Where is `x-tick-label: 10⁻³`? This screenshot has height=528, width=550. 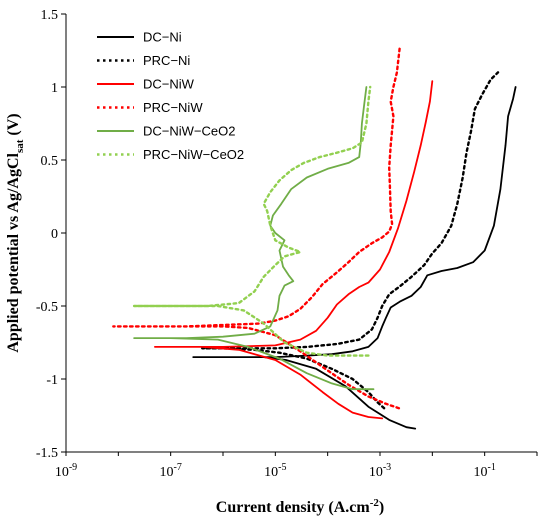 x-tick-label: 10⁻³ is located at coordinates (380, 471).